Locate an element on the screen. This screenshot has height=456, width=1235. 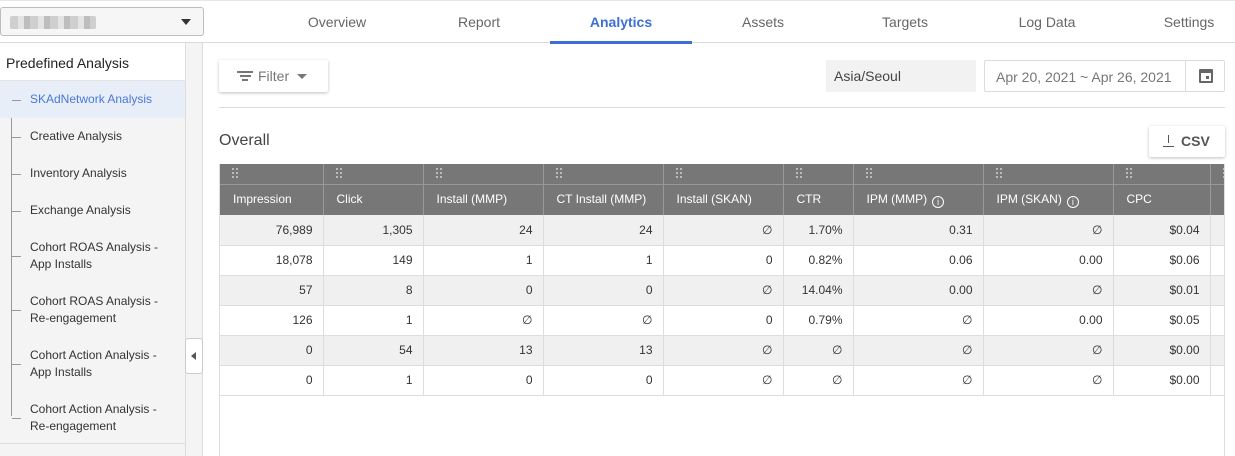
table-row: 0 1 0 0 ∅ ∅ ∅ ∅ $0.00 is located at coordinates (722, 380).